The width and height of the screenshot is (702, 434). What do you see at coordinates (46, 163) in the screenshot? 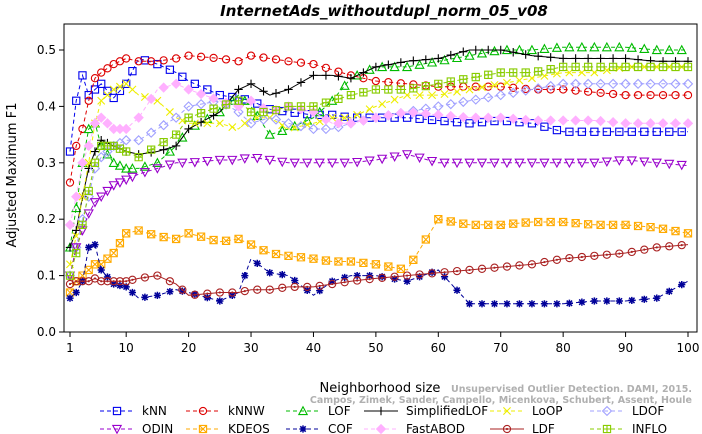
I see `y-tick-label: 0.3` at bounding box center [46, 163].